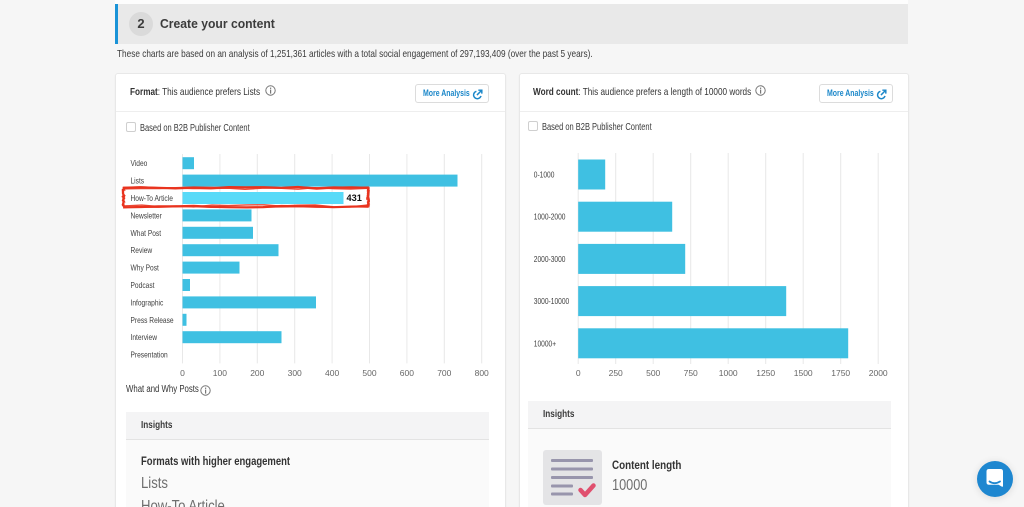 This screenshot has height=507, width=1024. What do you see at coordinates (407, 373) in the screenshot?
I see `svg-text: 600` at bounding box center [407, 373].